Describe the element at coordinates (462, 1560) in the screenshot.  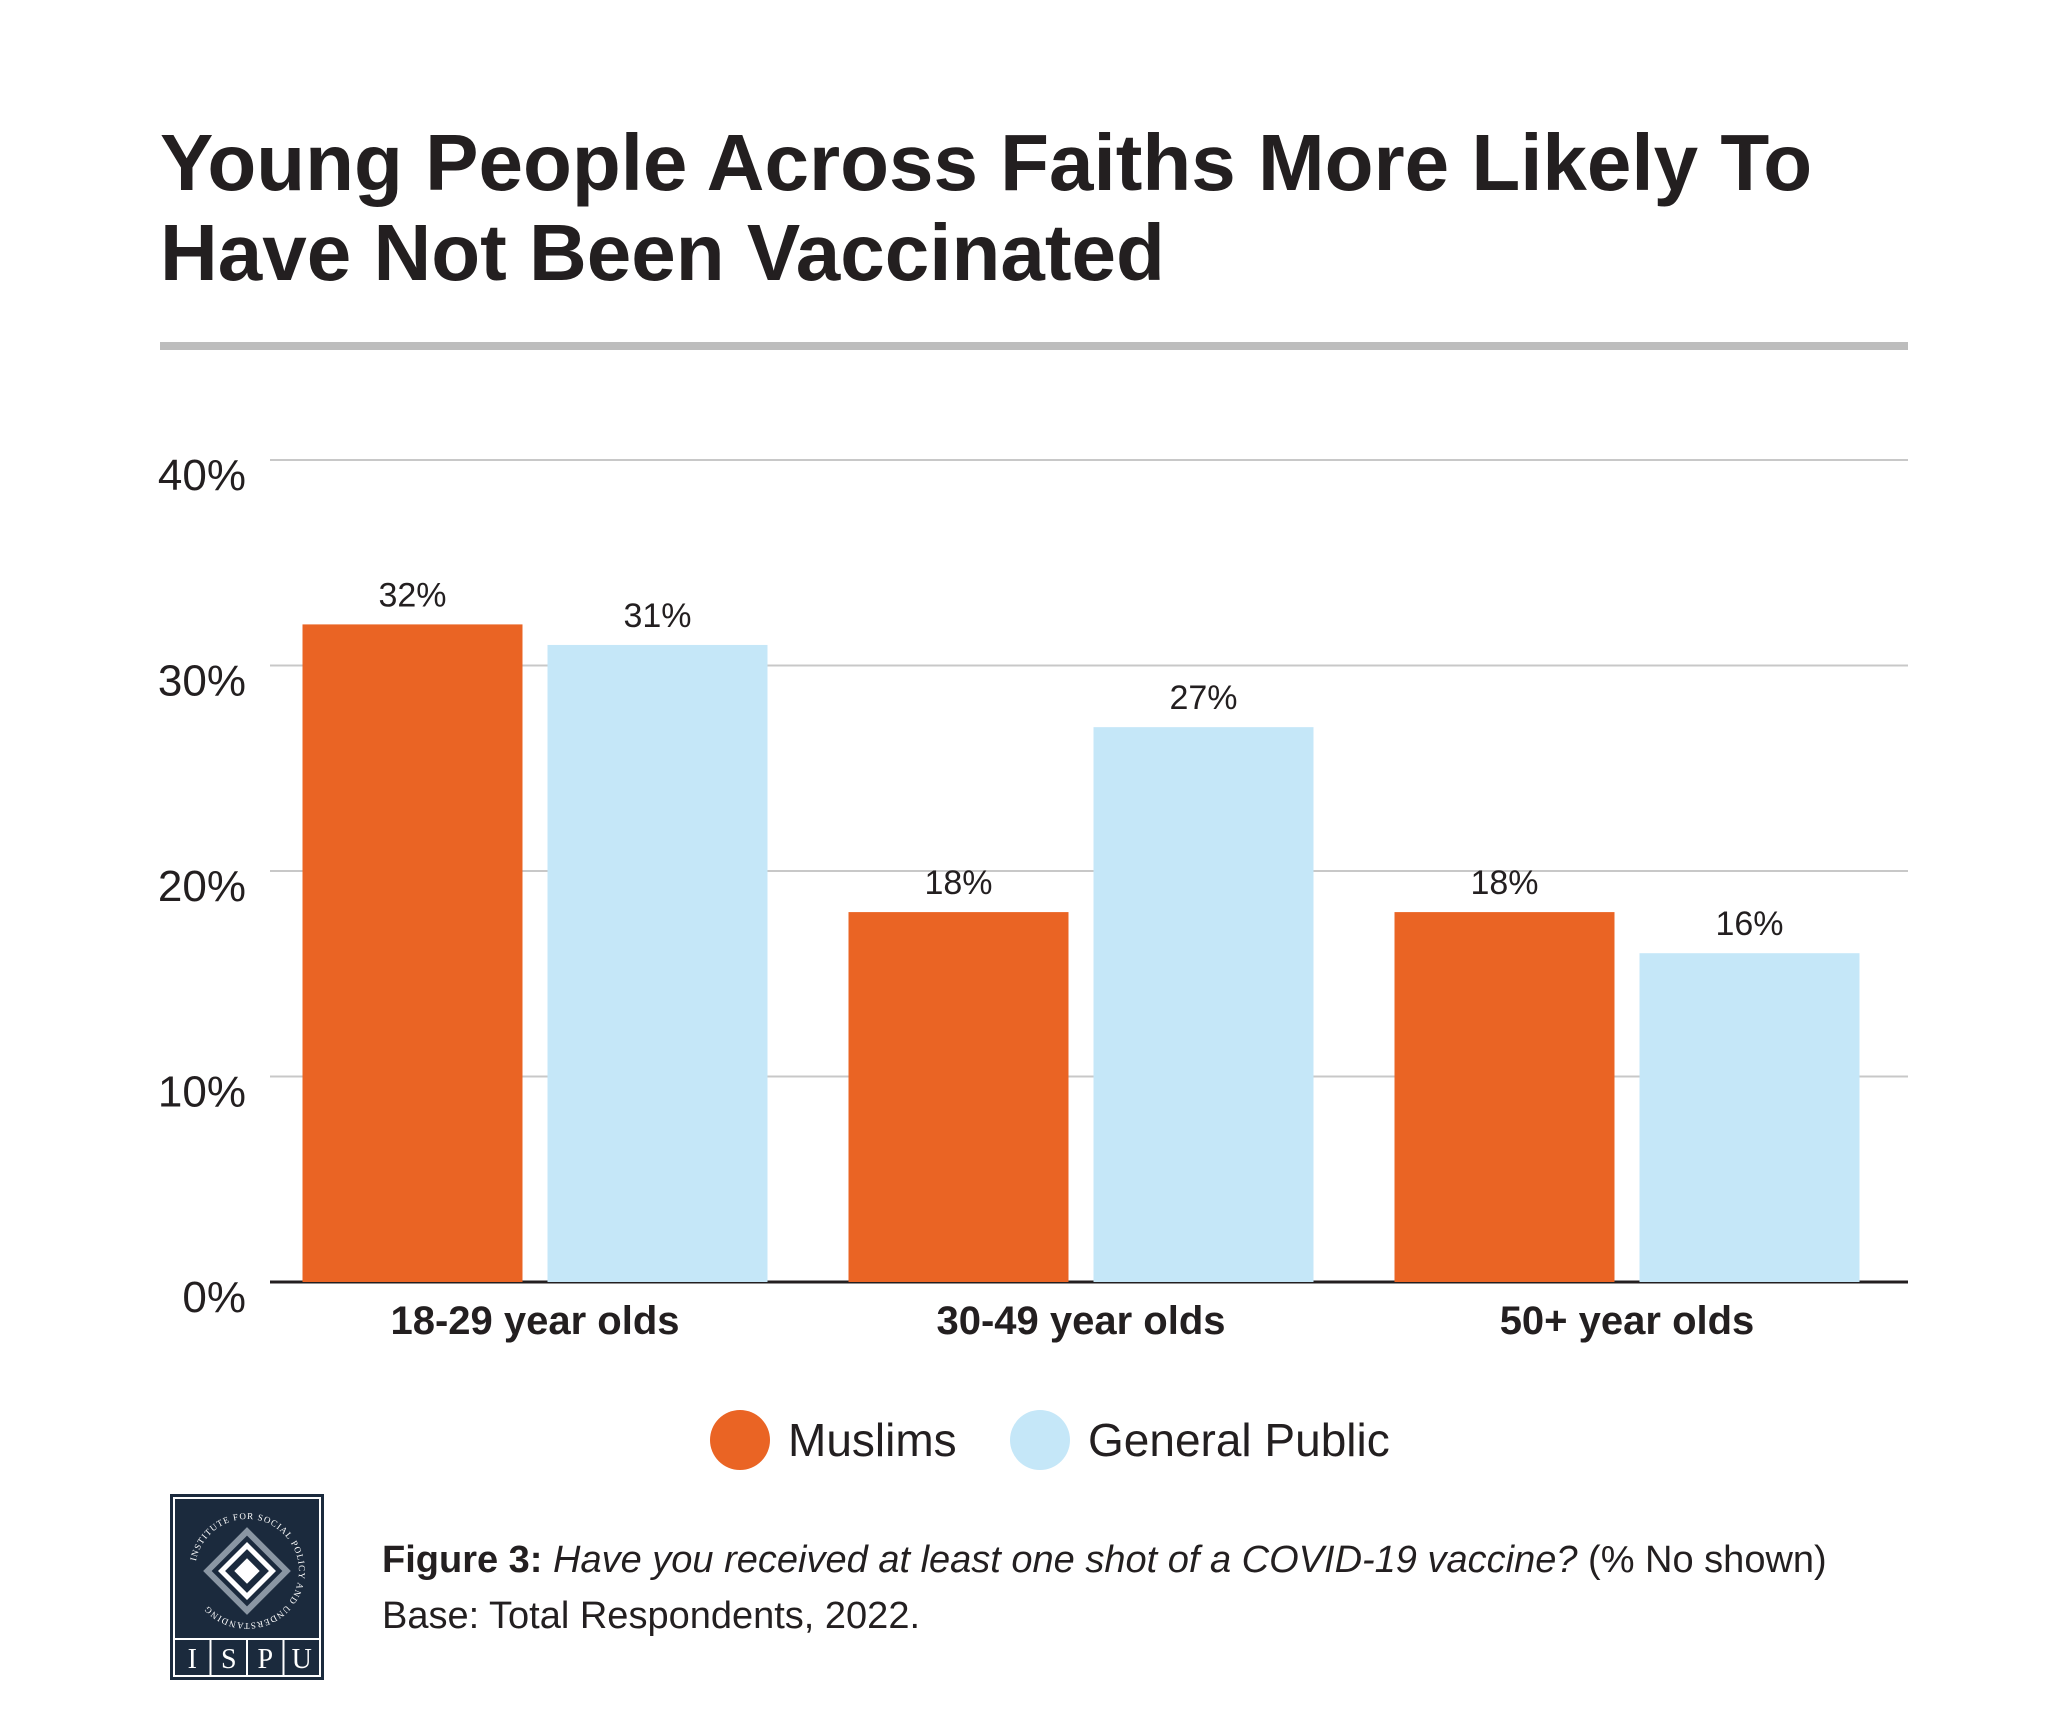
I see `figure-label: Figure 3:` at that location.